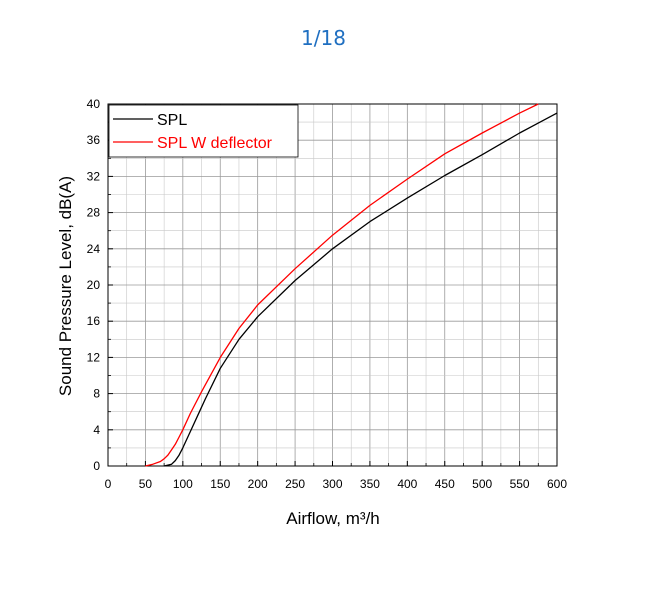 The image size is (647, 600). I want to click on x-tick-label: 150, so click(220, 484).